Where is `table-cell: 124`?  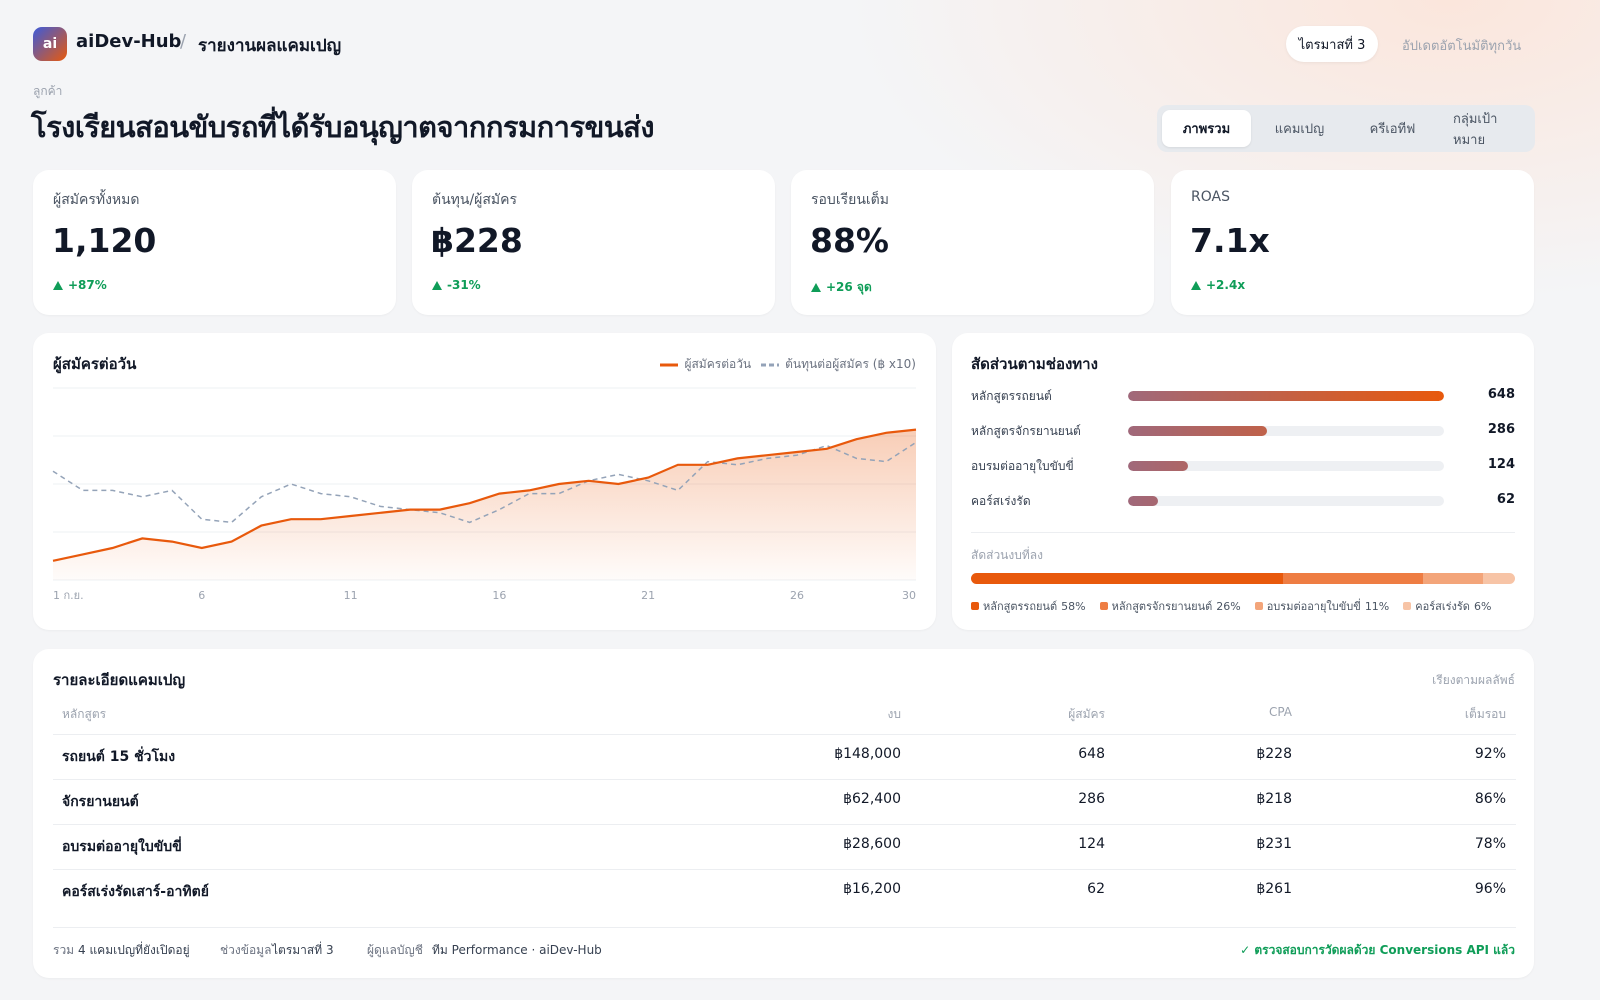 table-cell: 124 is located at coordinates (1091, 844).